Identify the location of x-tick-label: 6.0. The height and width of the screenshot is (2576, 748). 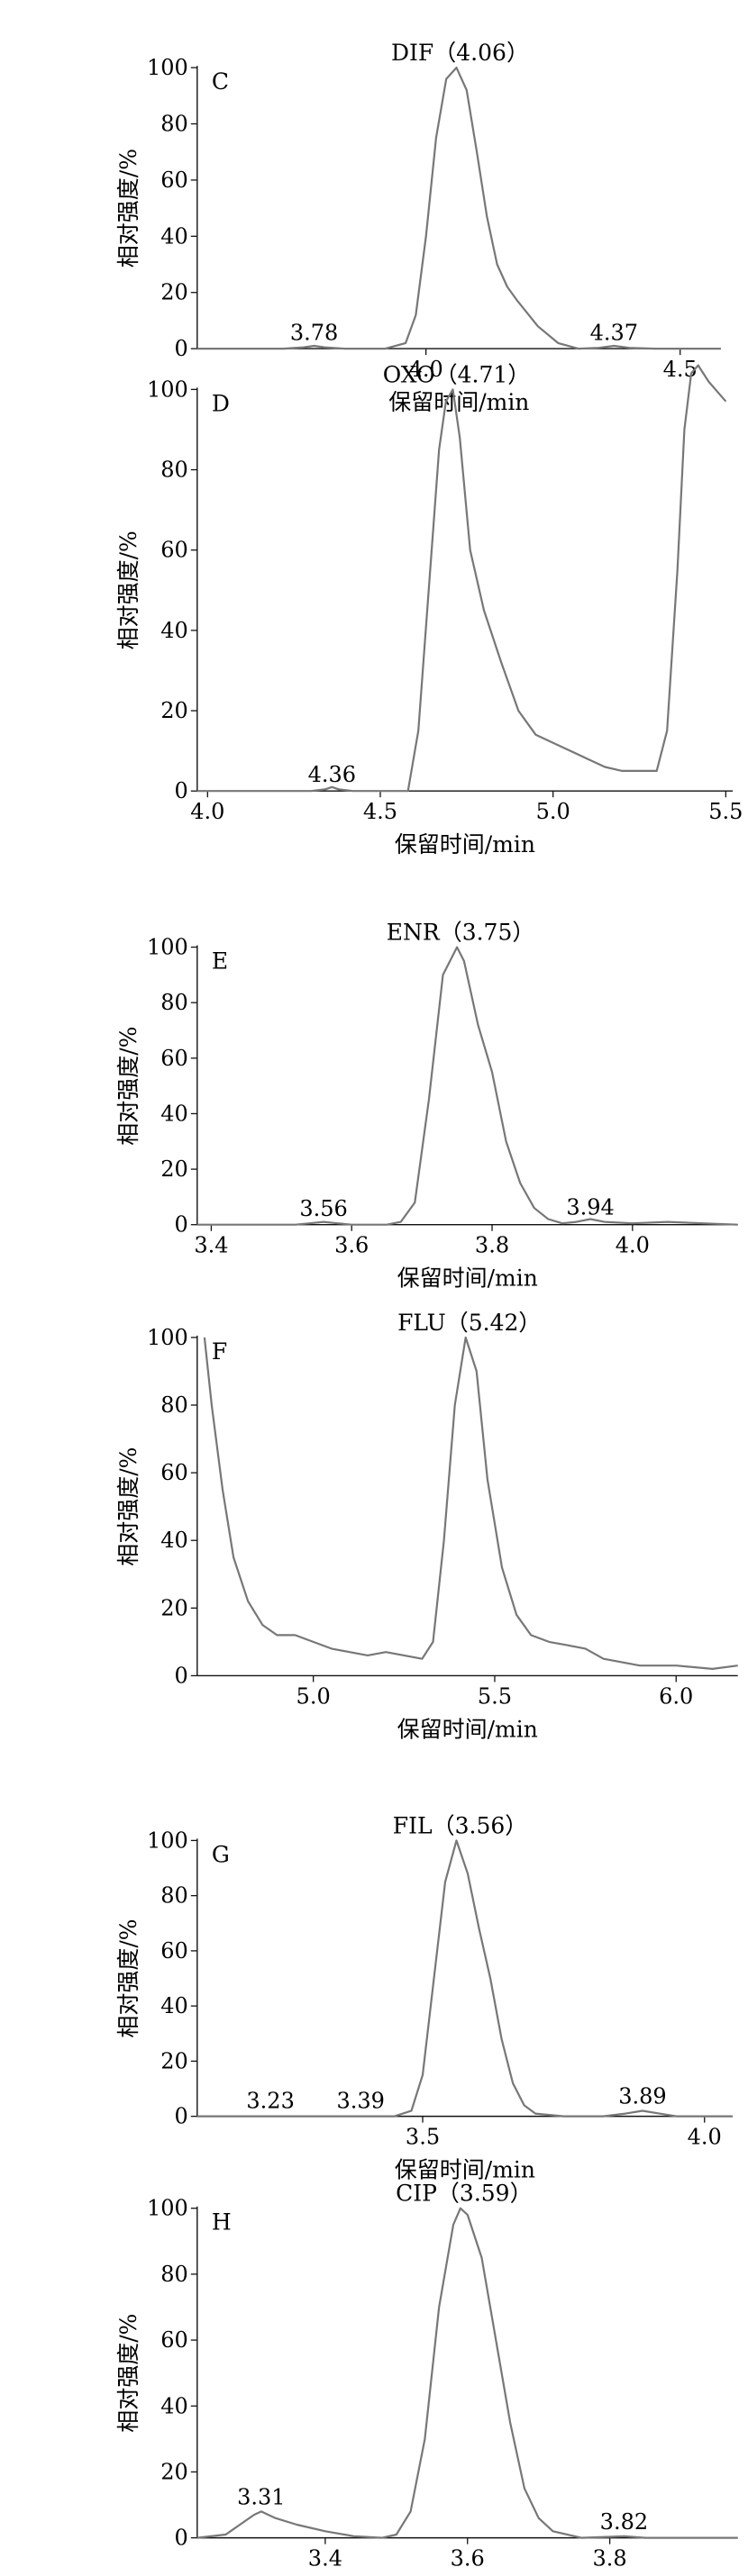
(676, 1696).